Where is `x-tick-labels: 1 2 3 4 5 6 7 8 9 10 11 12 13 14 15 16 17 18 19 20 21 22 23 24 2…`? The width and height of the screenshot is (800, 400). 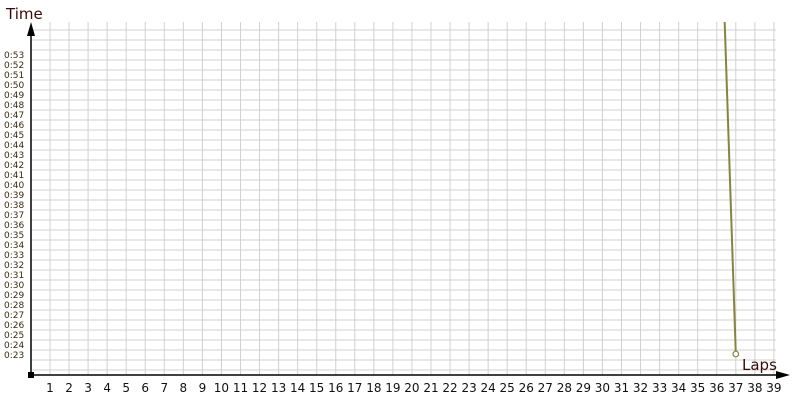
x-tick-labels: 1 2 3 4 5 6 7 8 9 10 11 12 13 14 15 16 17 18 19 20 21 22 23 24 2… is located at coordinates (413, 388).